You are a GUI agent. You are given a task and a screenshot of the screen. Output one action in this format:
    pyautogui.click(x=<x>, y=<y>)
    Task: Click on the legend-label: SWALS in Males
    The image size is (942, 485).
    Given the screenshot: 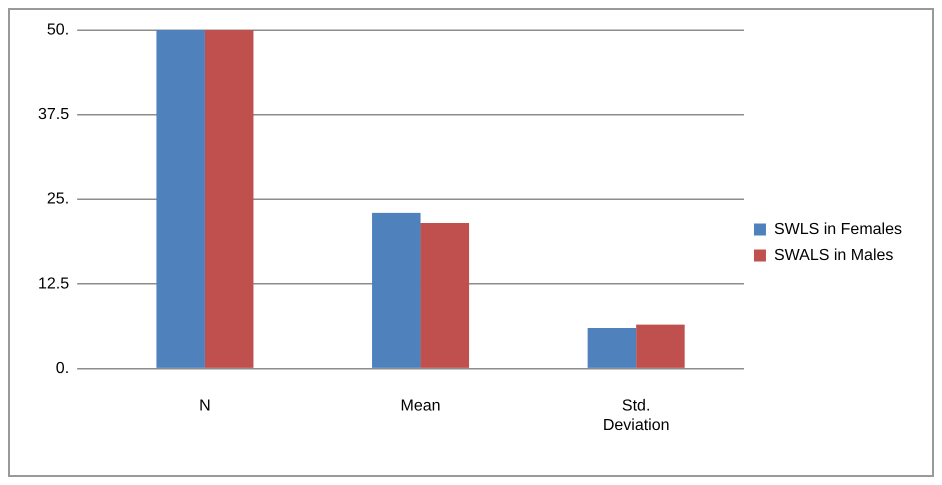 What is the action you would take?
    pyautogui.click(x=834, y=255)
    